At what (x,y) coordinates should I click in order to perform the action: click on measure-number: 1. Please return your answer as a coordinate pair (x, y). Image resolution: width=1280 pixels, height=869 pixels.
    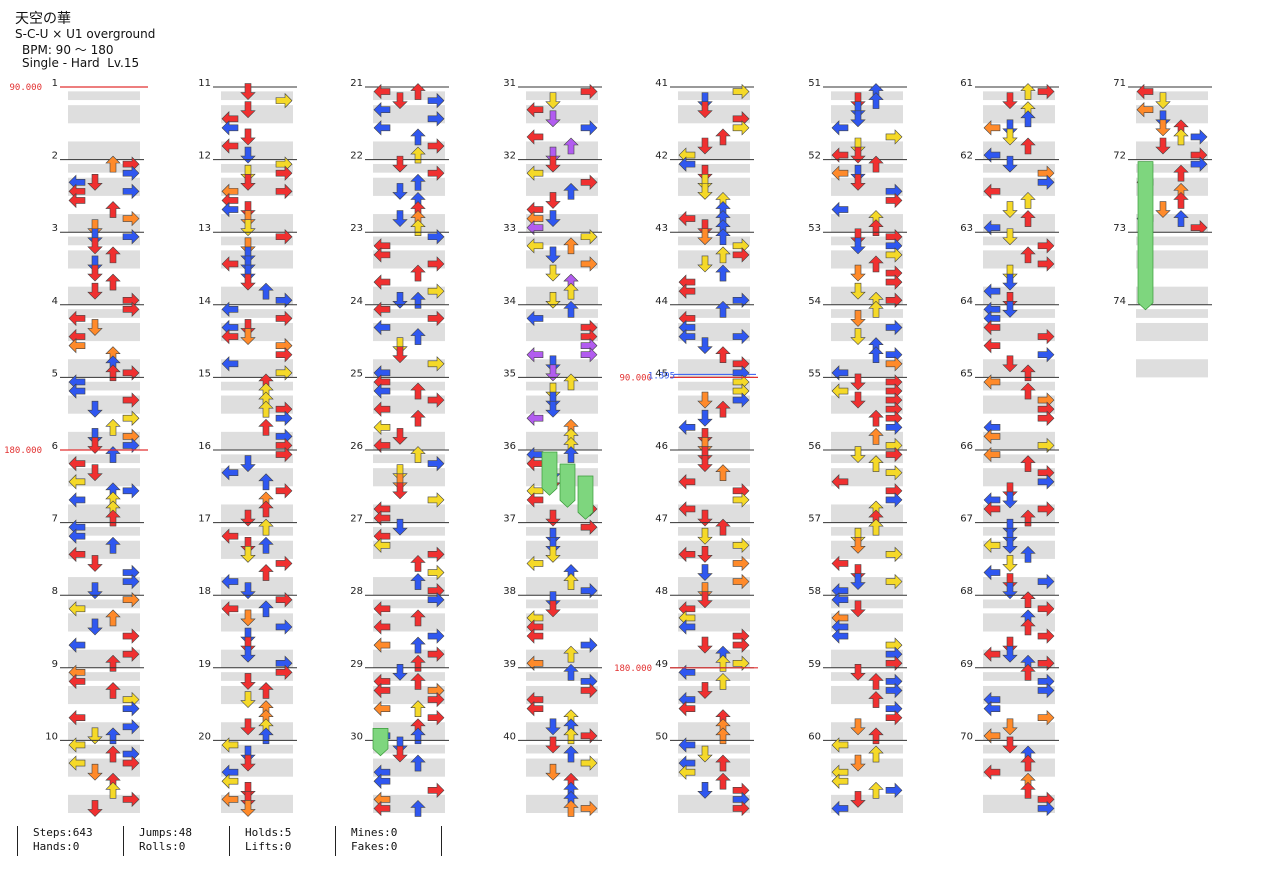
    Looking at the image, I should click on (55, 83).